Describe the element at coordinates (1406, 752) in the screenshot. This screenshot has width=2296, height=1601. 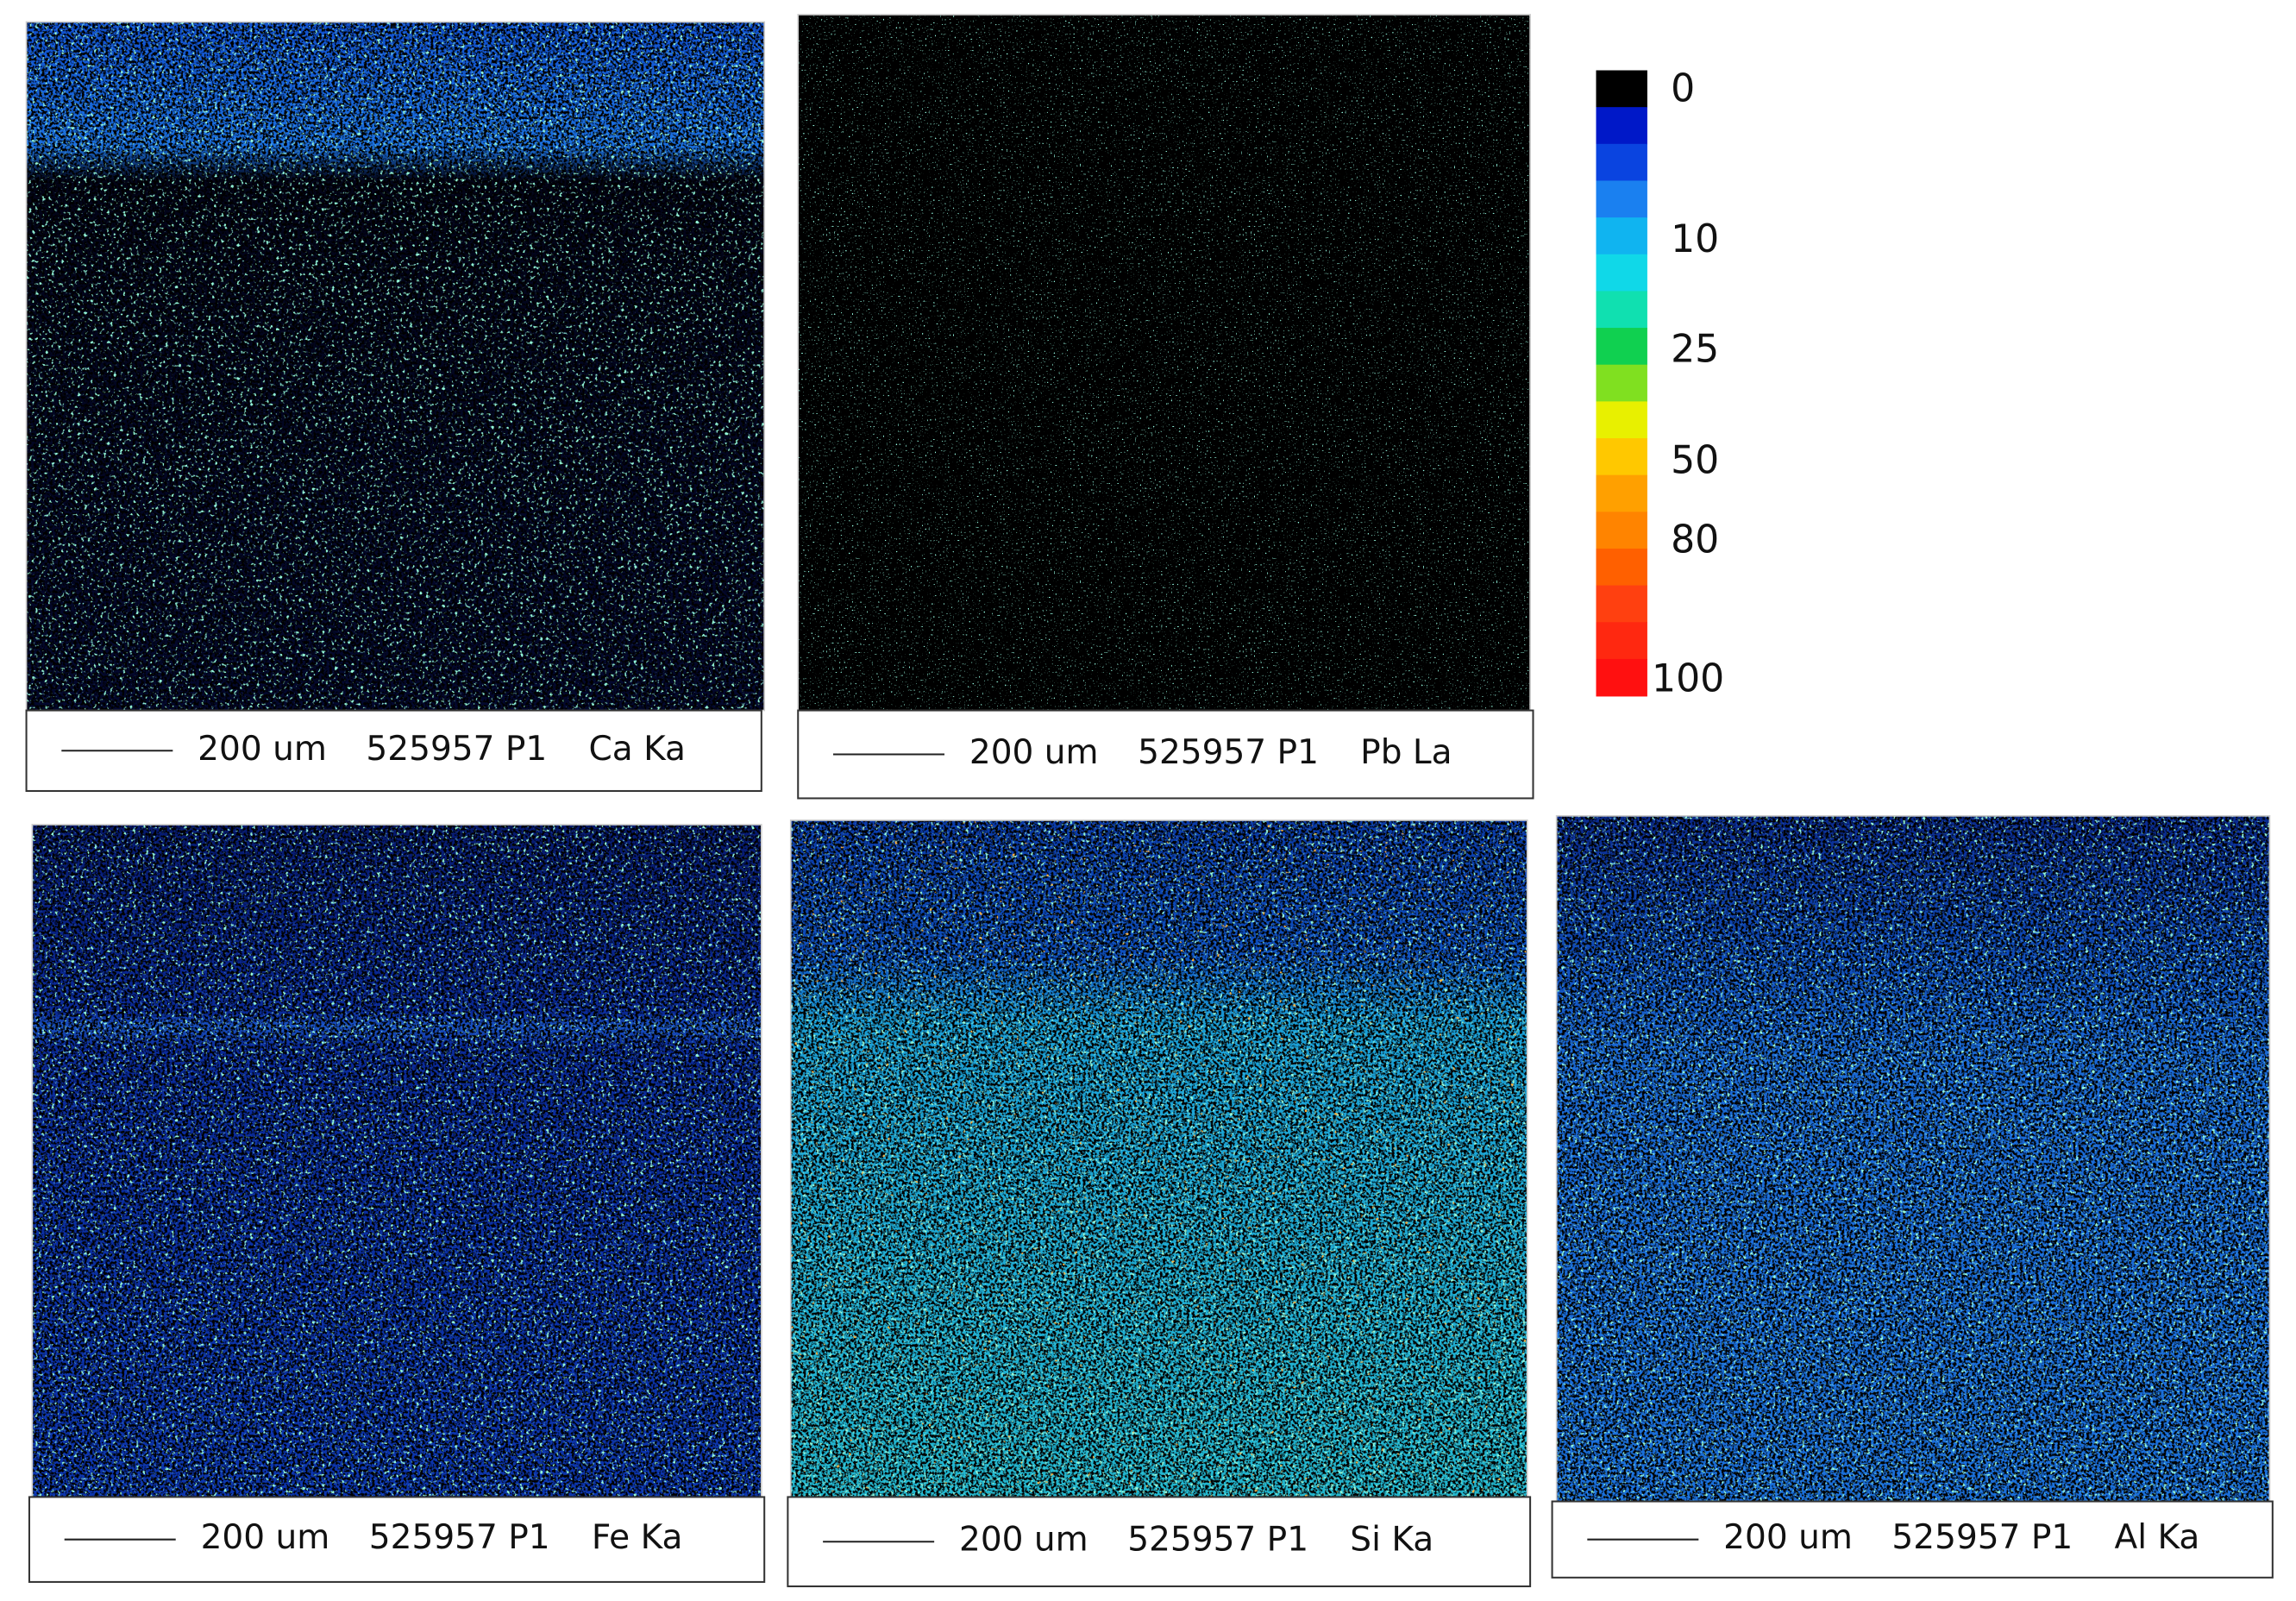
I see `element-label: Pb La` at that location.